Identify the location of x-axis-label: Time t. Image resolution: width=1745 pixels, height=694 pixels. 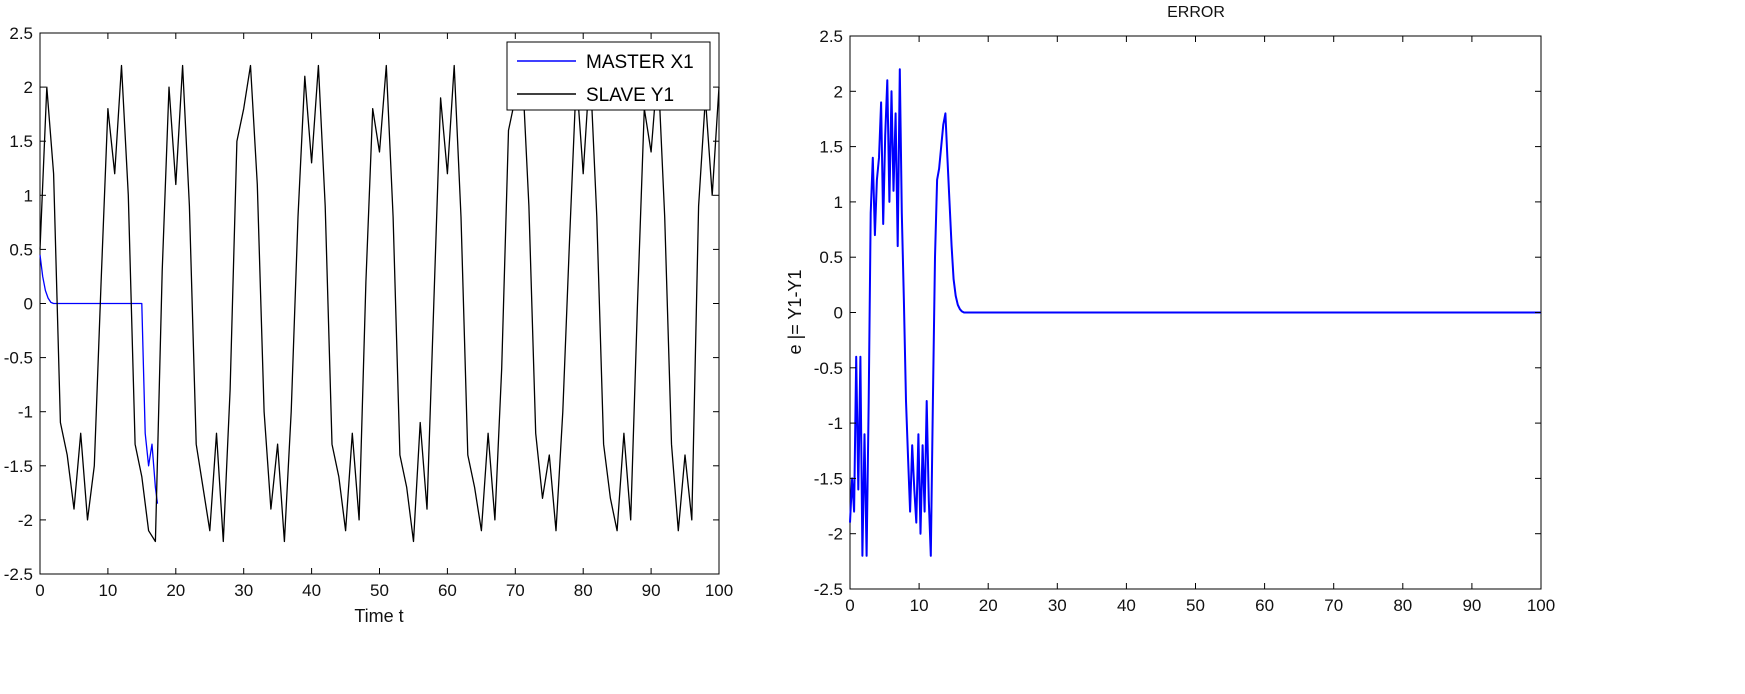
(378, 616).